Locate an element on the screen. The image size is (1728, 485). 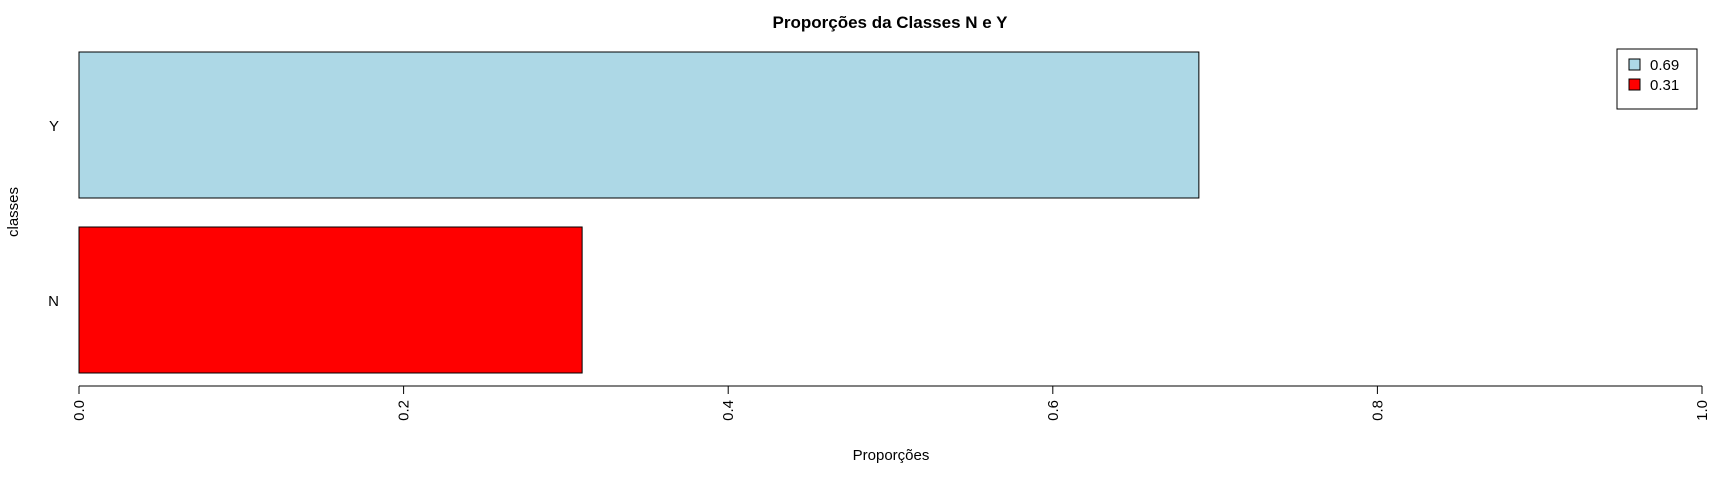
x-tick-label: 0.4 is located at coordinates (728, 410).